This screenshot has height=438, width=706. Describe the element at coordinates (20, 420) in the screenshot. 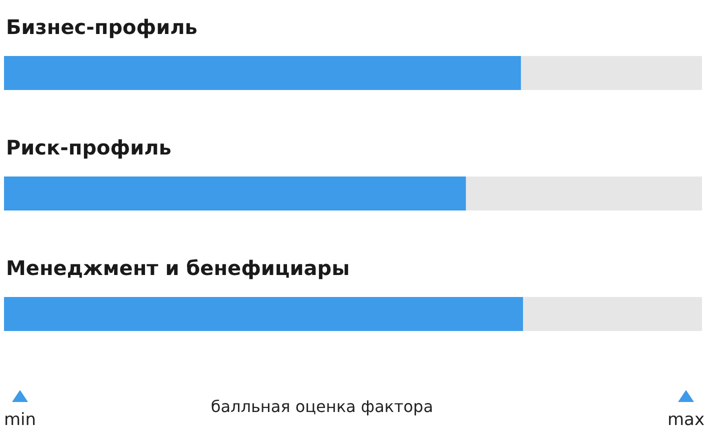

I see `text: min` at that location.